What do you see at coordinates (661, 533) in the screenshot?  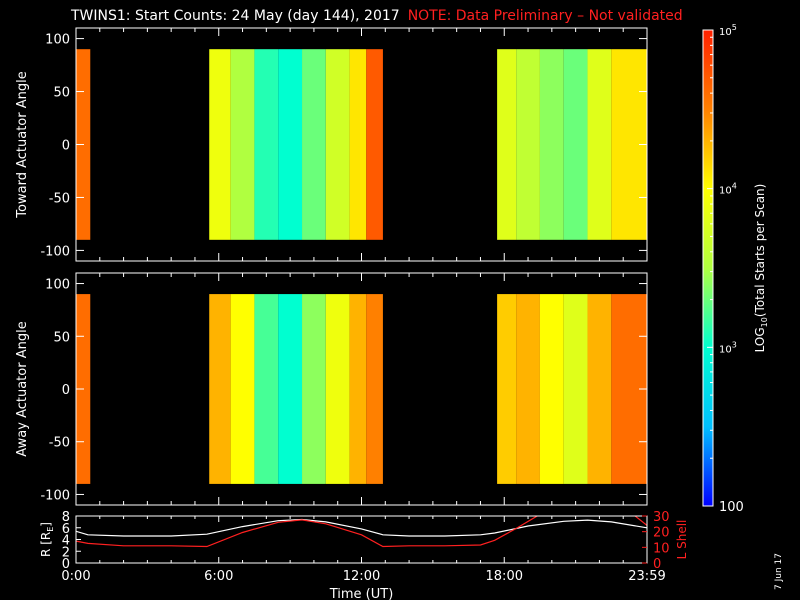 I see `y-right-tick-label: 20` at bounding box center [661, 533].